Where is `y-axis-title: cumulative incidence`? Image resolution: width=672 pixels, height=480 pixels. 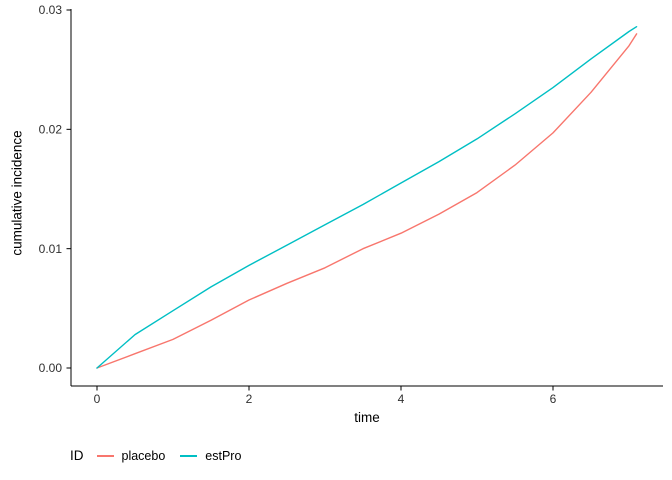 y-axis-title: cumulative incidence is located at coordinates (17, 193).